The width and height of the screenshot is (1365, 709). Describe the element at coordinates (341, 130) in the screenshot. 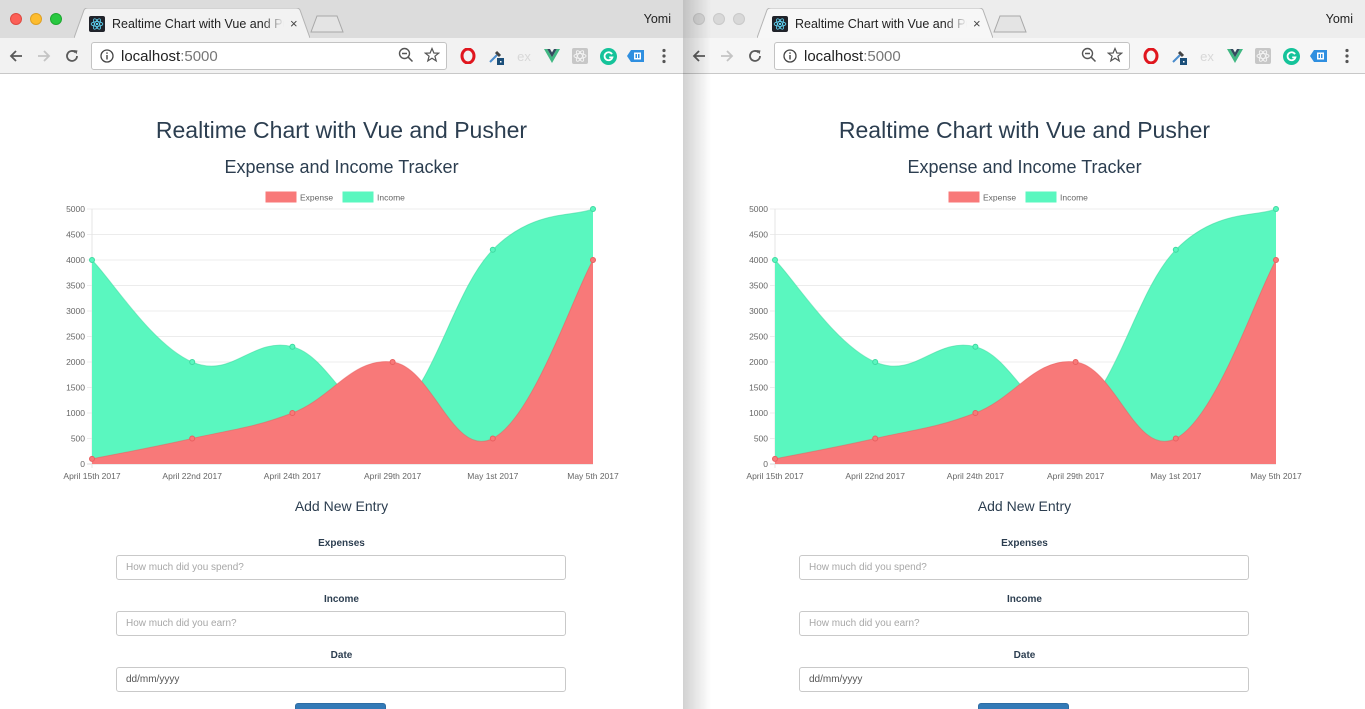

I see `page-title: Realtime Chart with Vue and Pusher` at that location.